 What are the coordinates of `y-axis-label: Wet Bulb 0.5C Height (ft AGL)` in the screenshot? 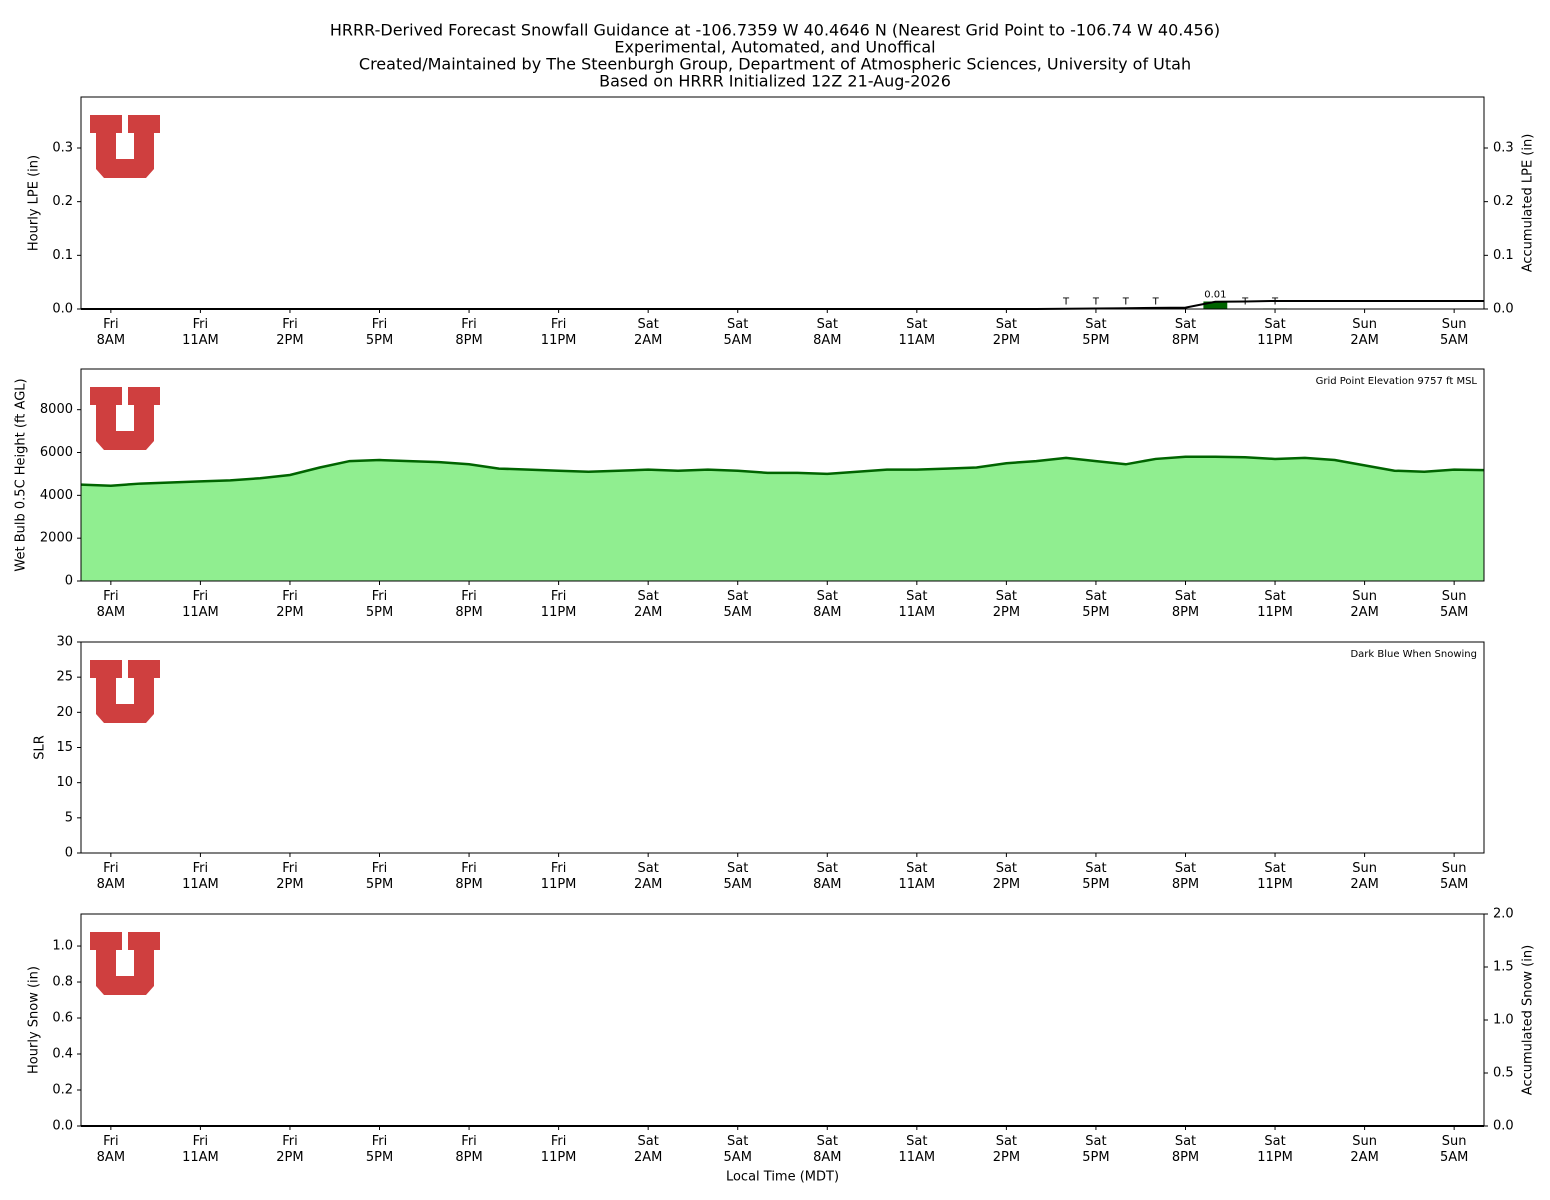 It's located at (21, 474).